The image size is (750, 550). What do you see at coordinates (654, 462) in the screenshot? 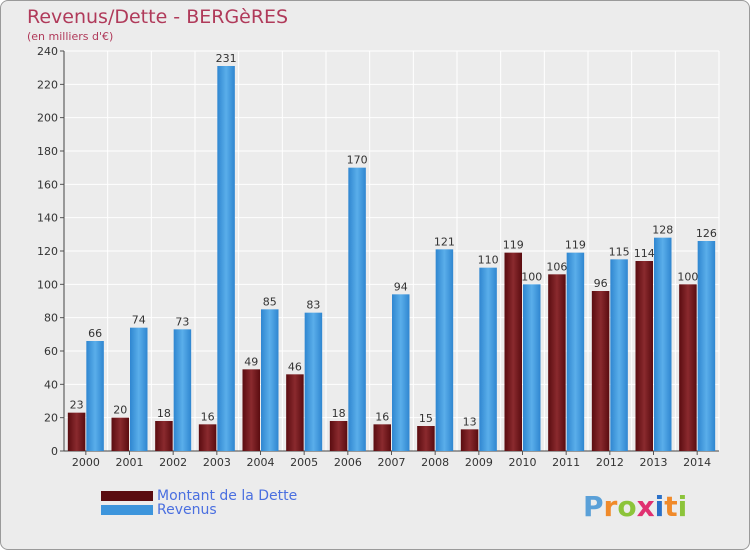
I see `x-tick-label: 2013` at bounding box center [654, 462].